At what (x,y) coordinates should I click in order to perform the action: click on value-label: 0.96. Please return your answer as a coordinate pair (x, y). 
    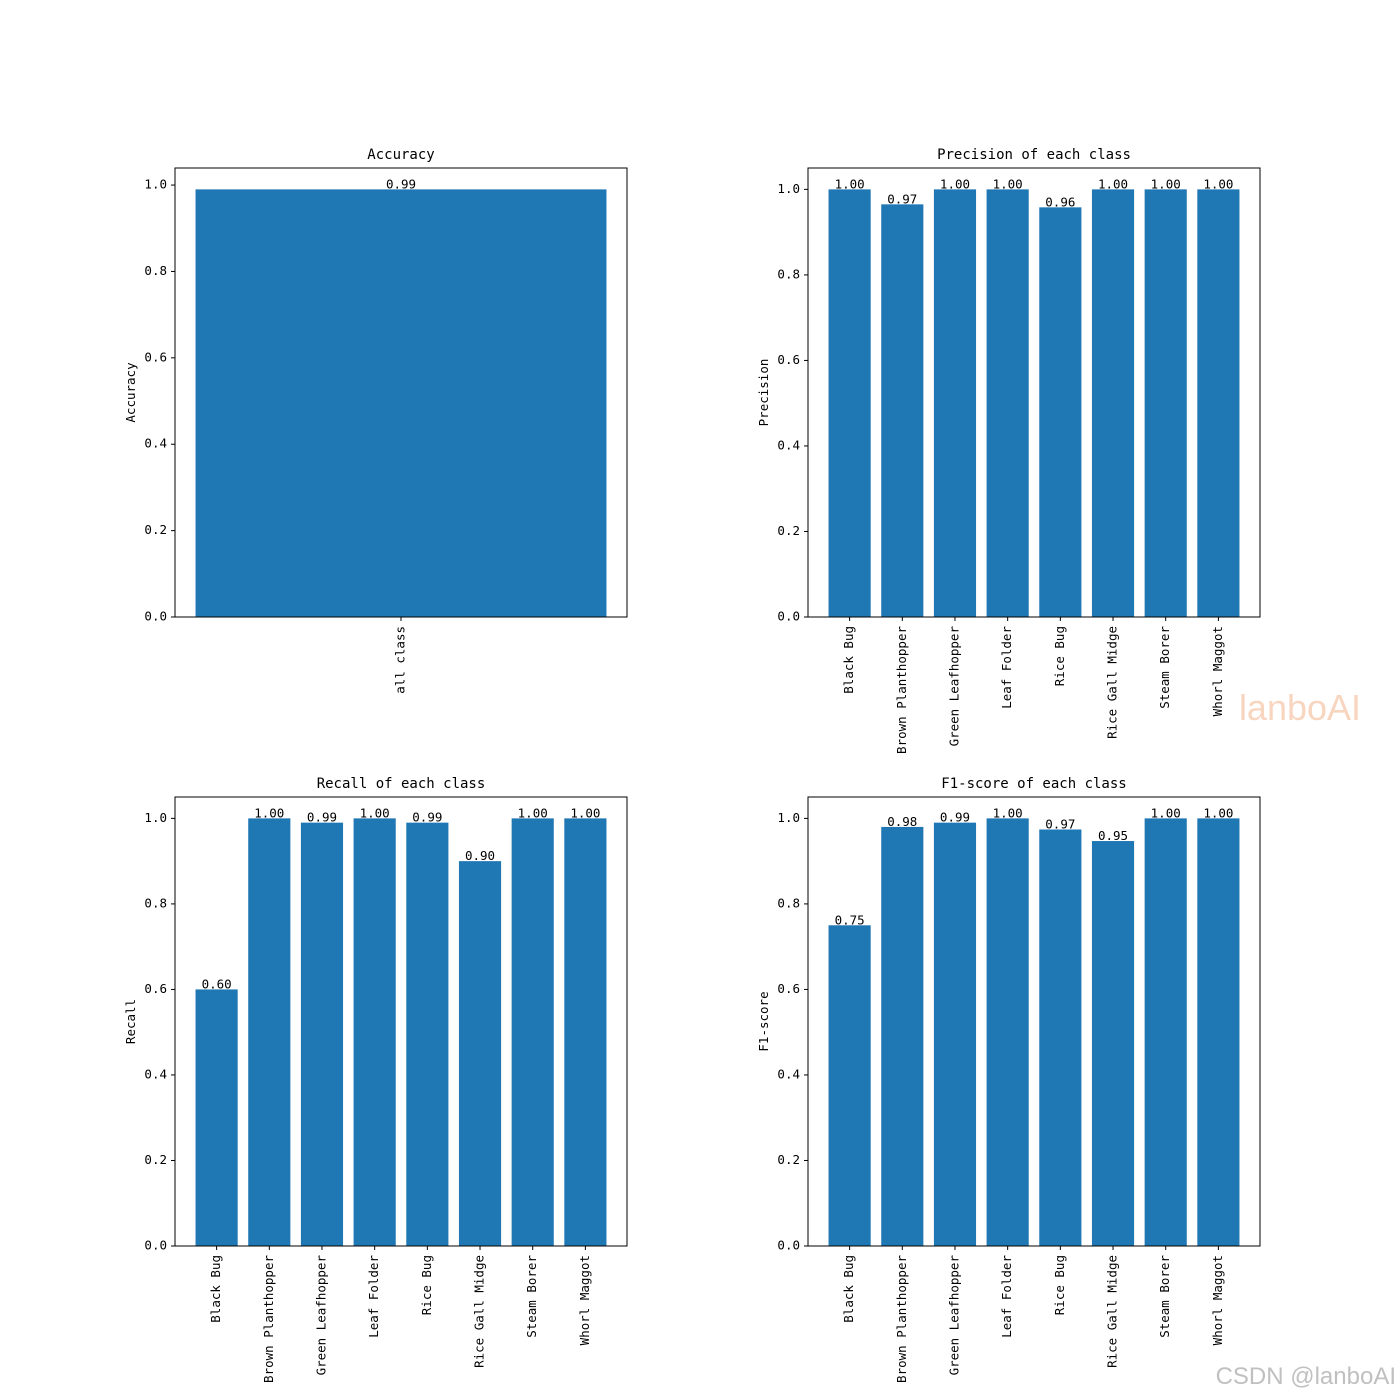
    Looking at the image, I should click on (1060, 201).